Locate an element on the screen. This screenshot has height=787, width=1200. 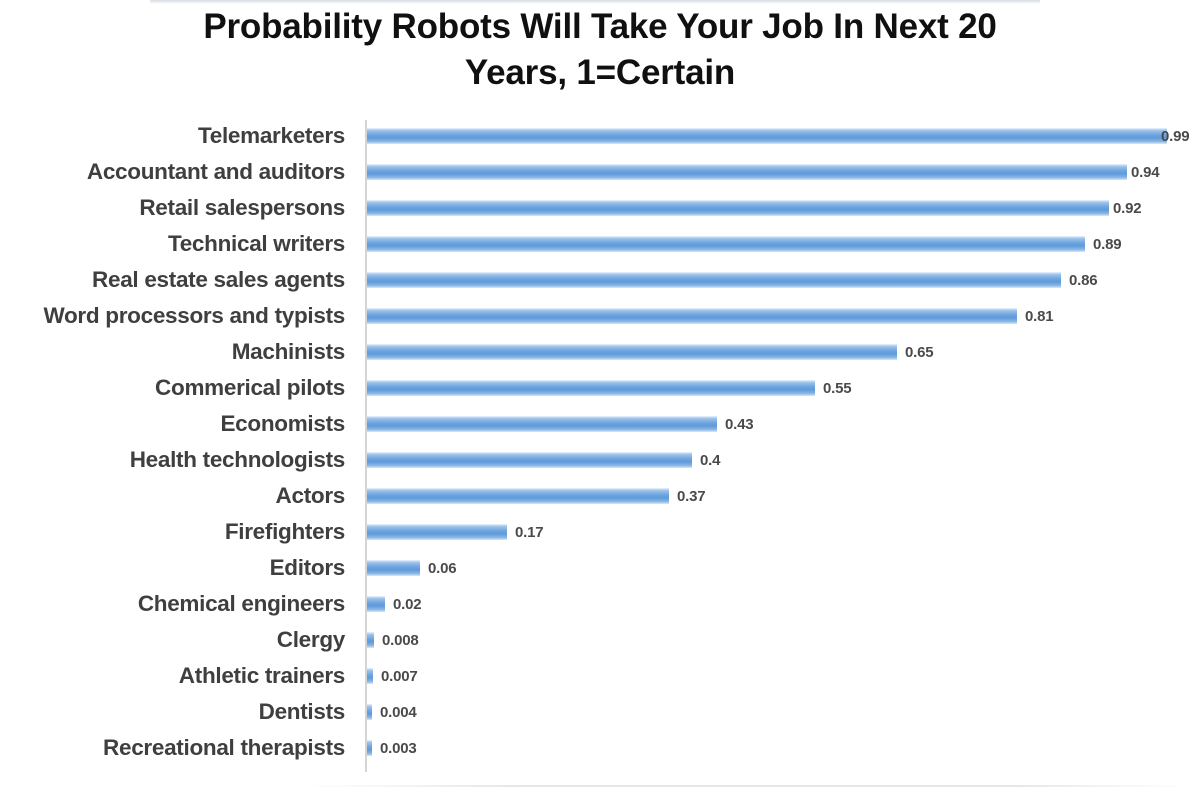
category-label: Machinists is located at coordinates (288, 351).